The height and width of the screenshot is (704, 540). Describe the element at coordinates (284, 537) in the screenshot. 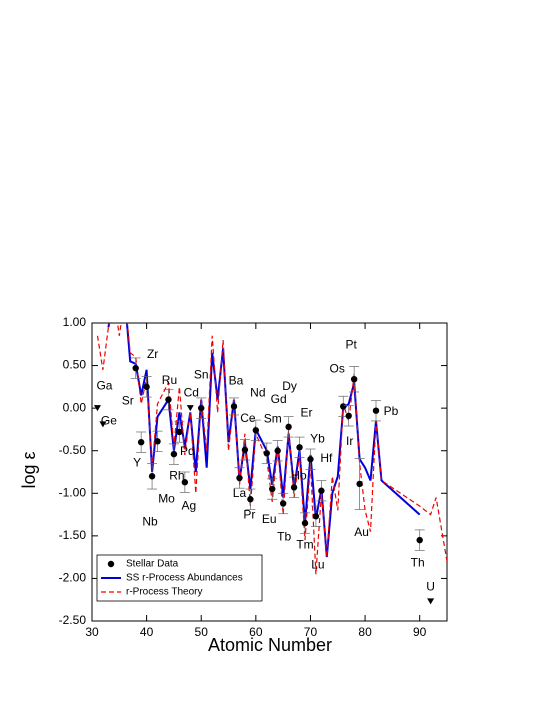

I see `element-label: Tb` at that location.